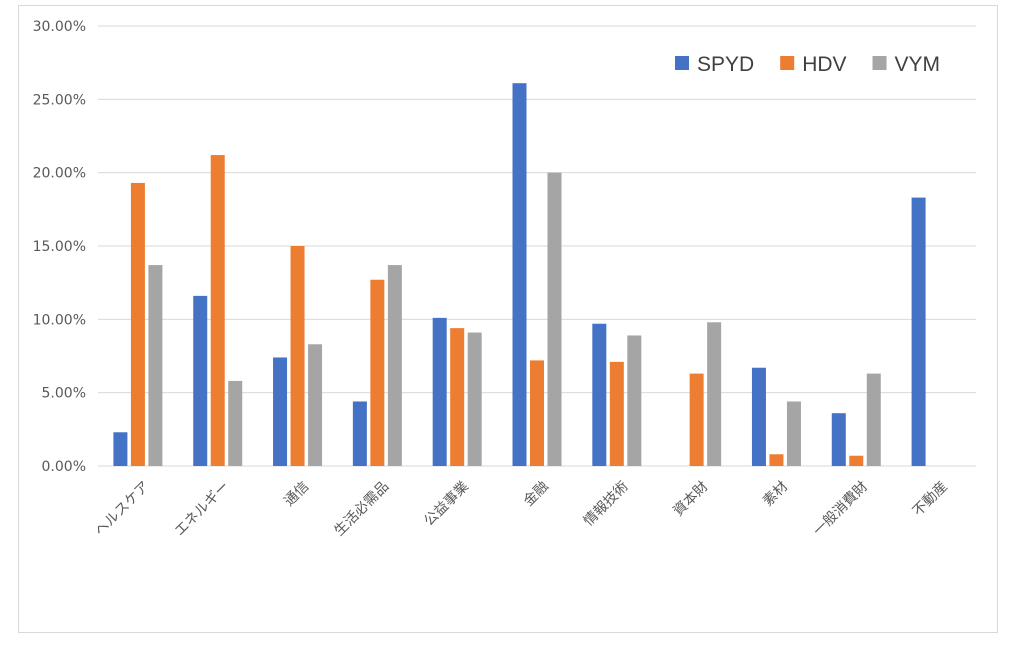  What do you see at coordinates (840, 509) in the screenshot?
I see `x-category-label: 一般消費財` at bounding box center [840, 509].